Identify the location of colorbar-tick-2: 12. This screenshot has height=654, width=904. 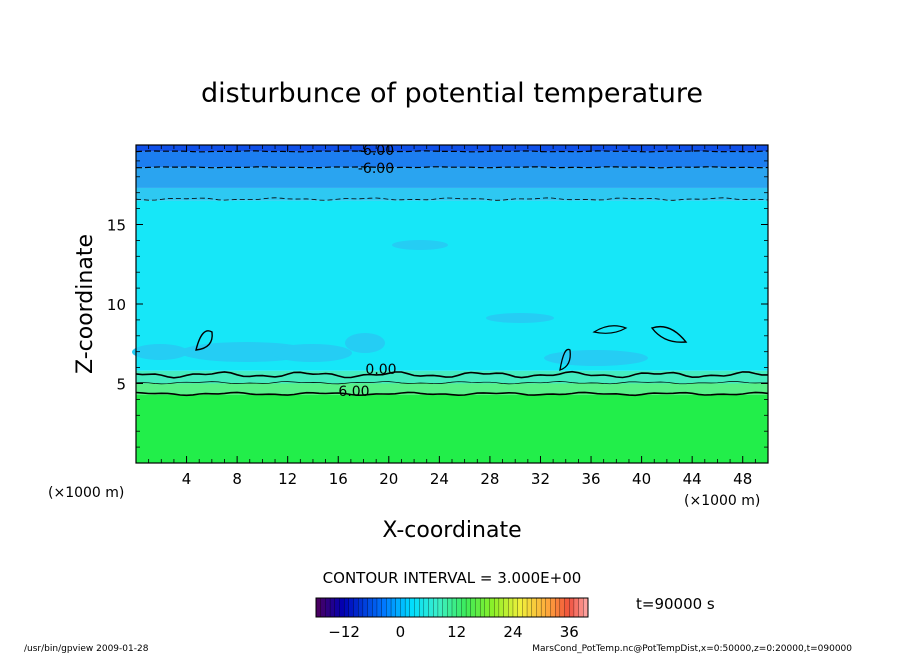
(456, 632).